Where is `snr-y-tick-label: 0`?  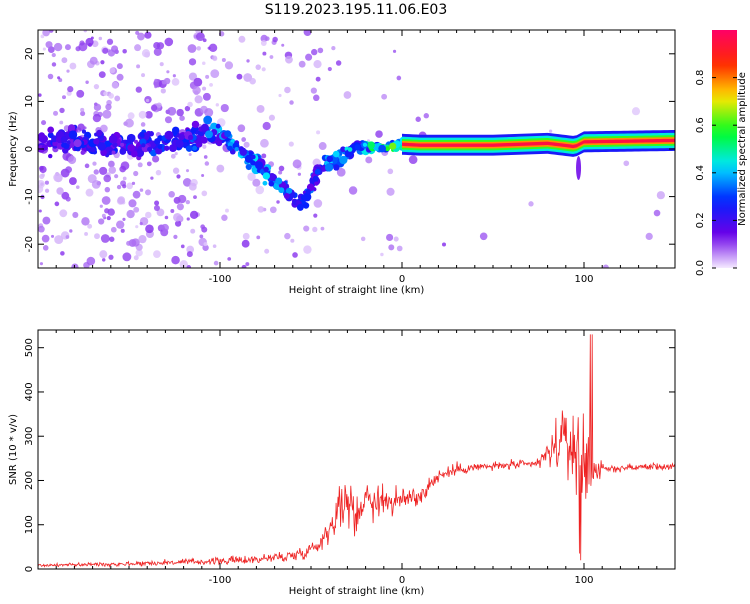 snr-y-tick-label: 0 is located at coordinates (29, 569).